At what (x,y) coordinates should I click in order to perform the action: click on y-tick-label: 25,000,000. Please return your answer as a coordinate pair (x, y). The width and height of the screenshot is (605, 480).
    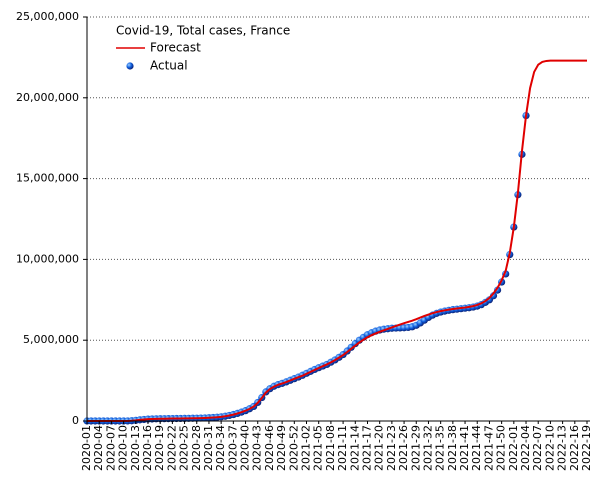
    Looking at the image, I should click on (47, 16).